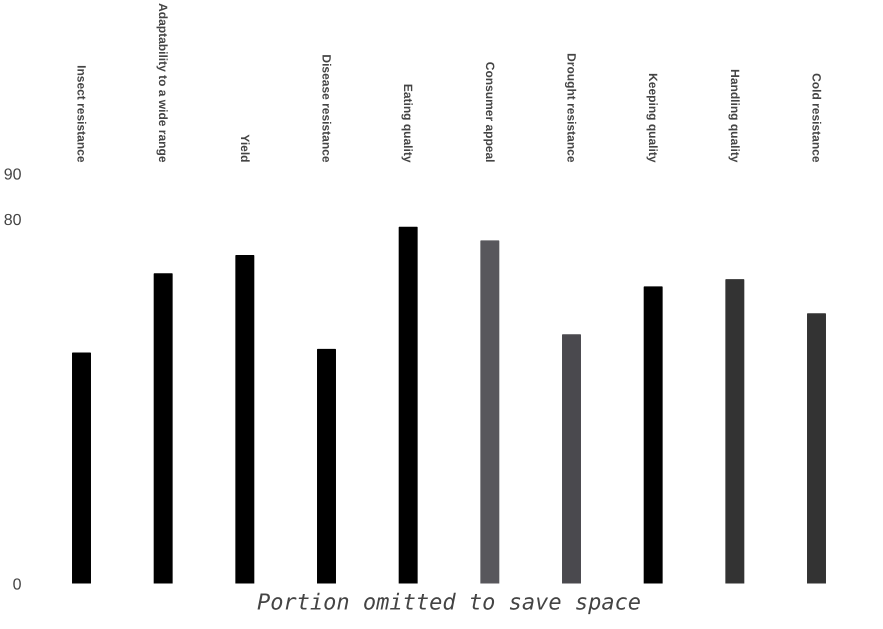  Describe the element at coordinates (653, 118) in the screenshot. I see `x-tick-label: Keeping quality` at that location.